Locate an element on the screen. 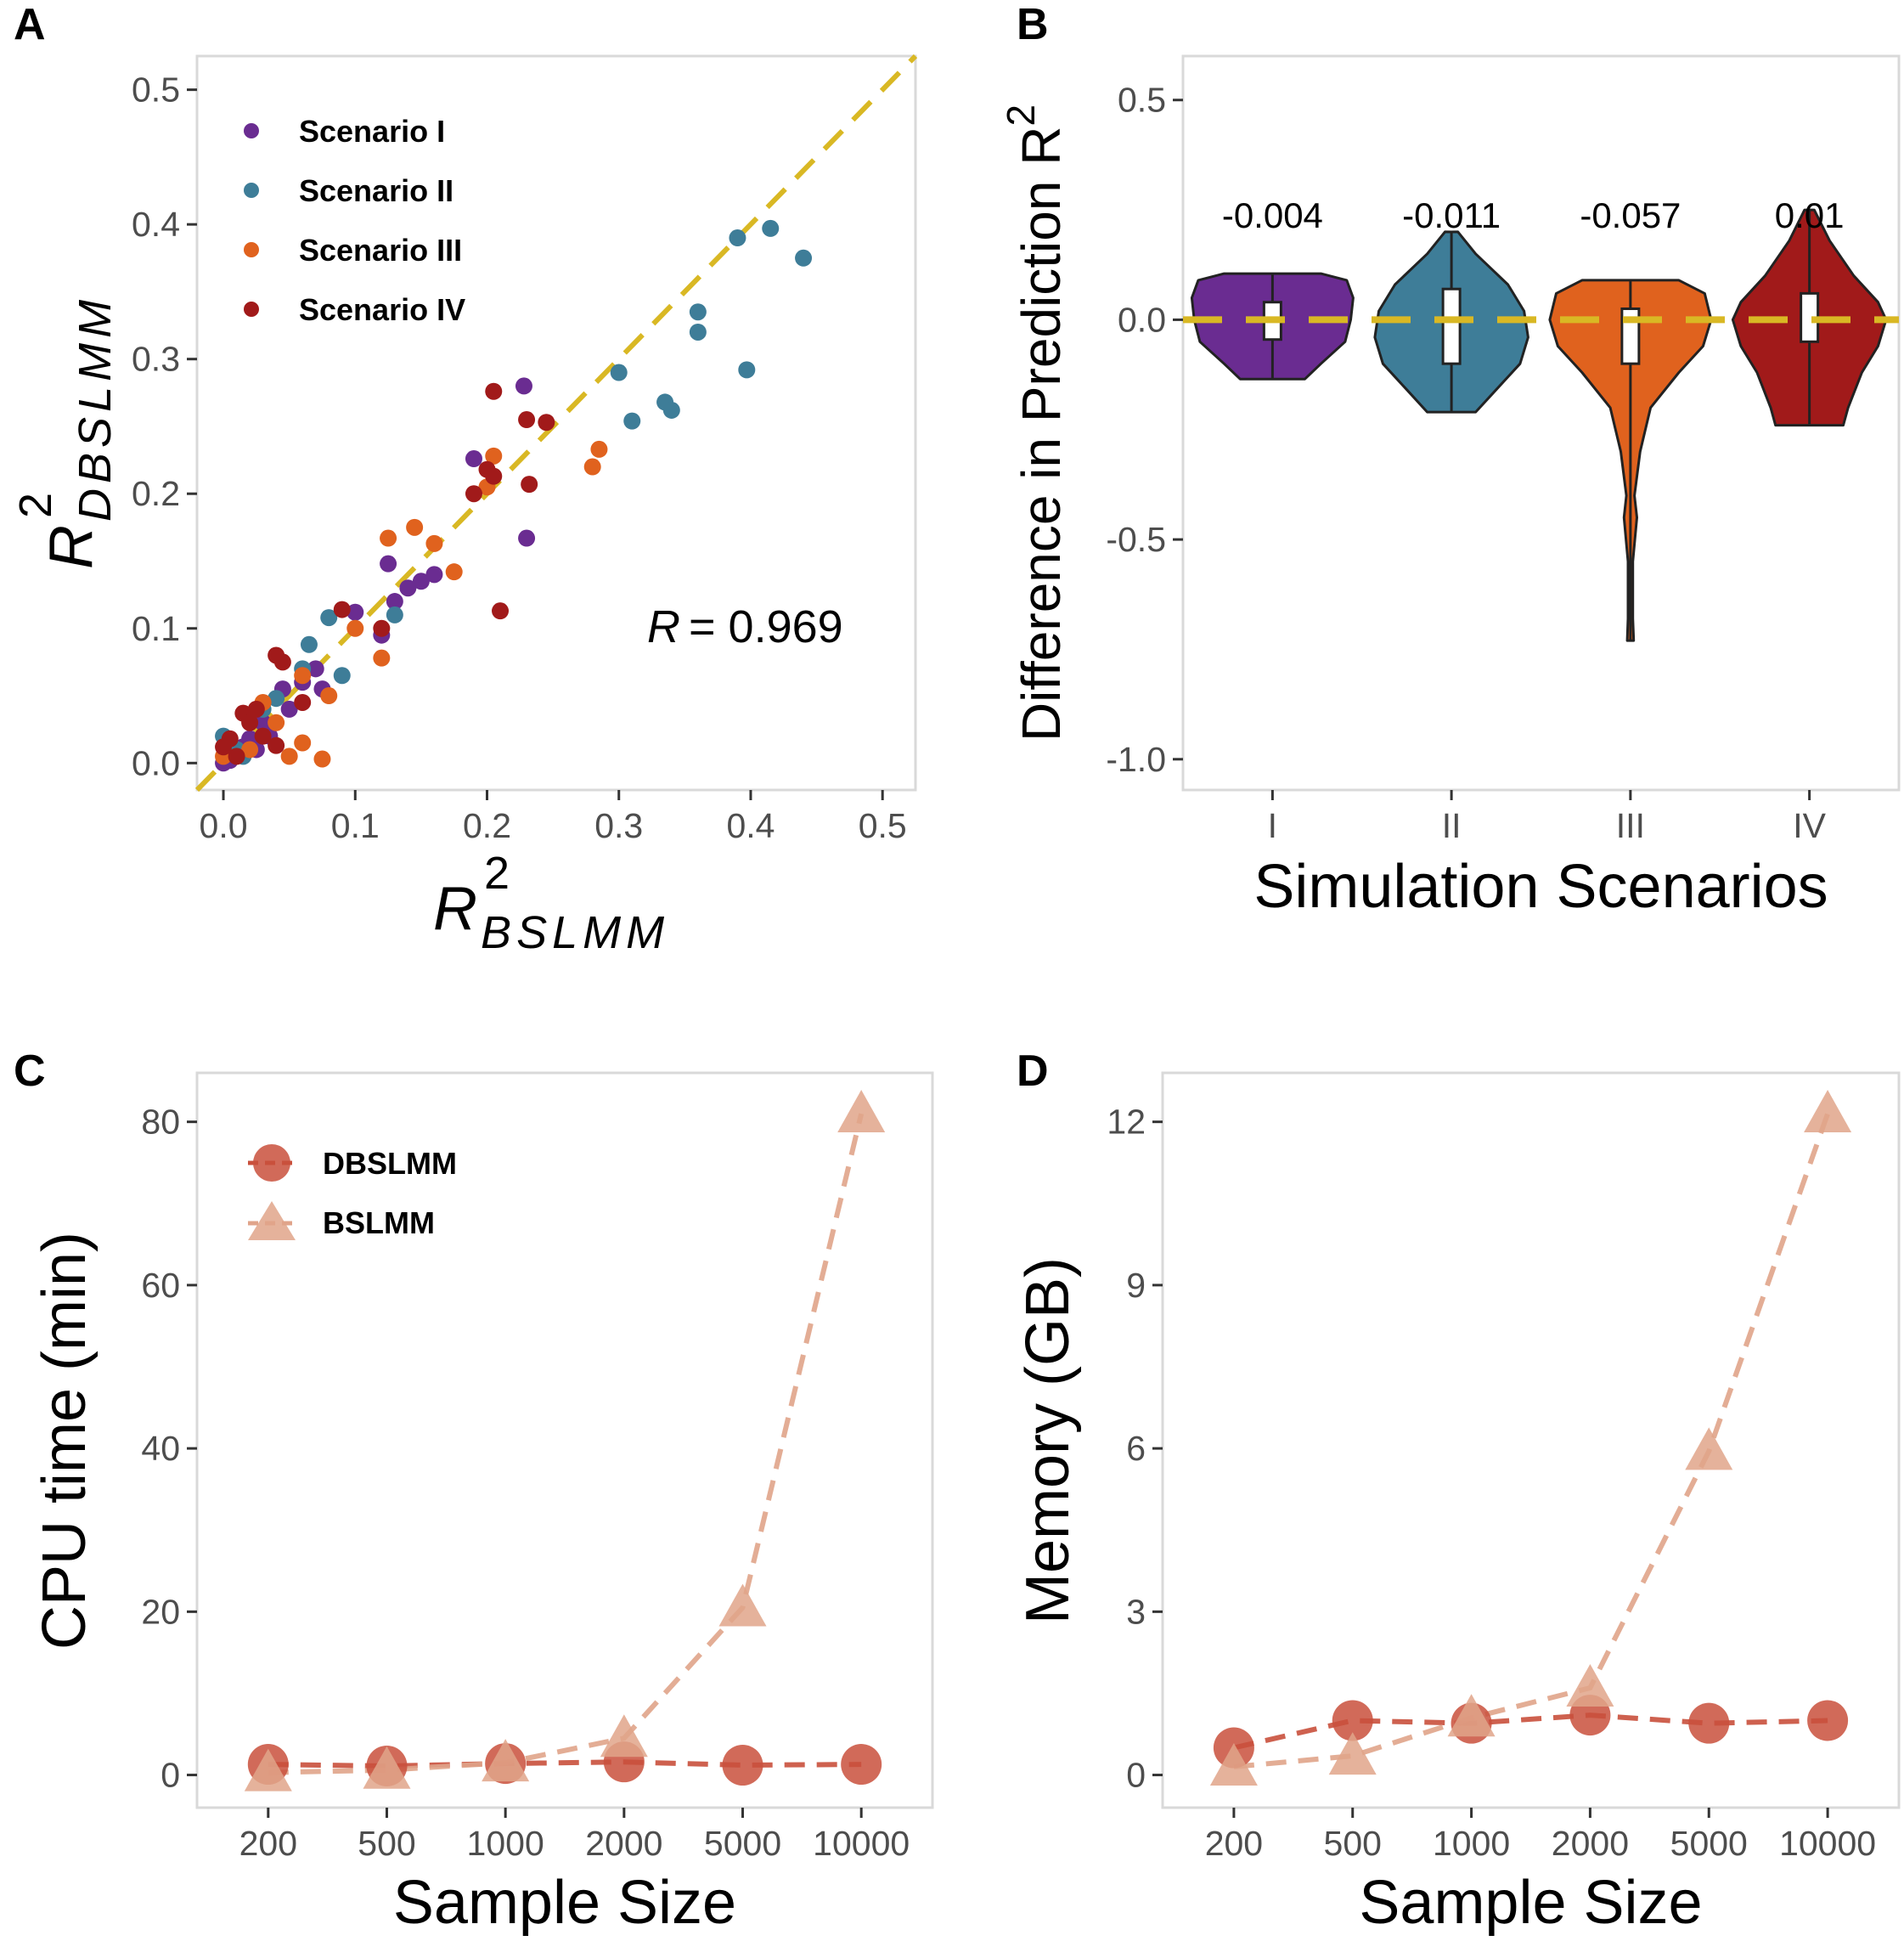  x-tick-label: 2000 is located at coordinates (623, 1843).